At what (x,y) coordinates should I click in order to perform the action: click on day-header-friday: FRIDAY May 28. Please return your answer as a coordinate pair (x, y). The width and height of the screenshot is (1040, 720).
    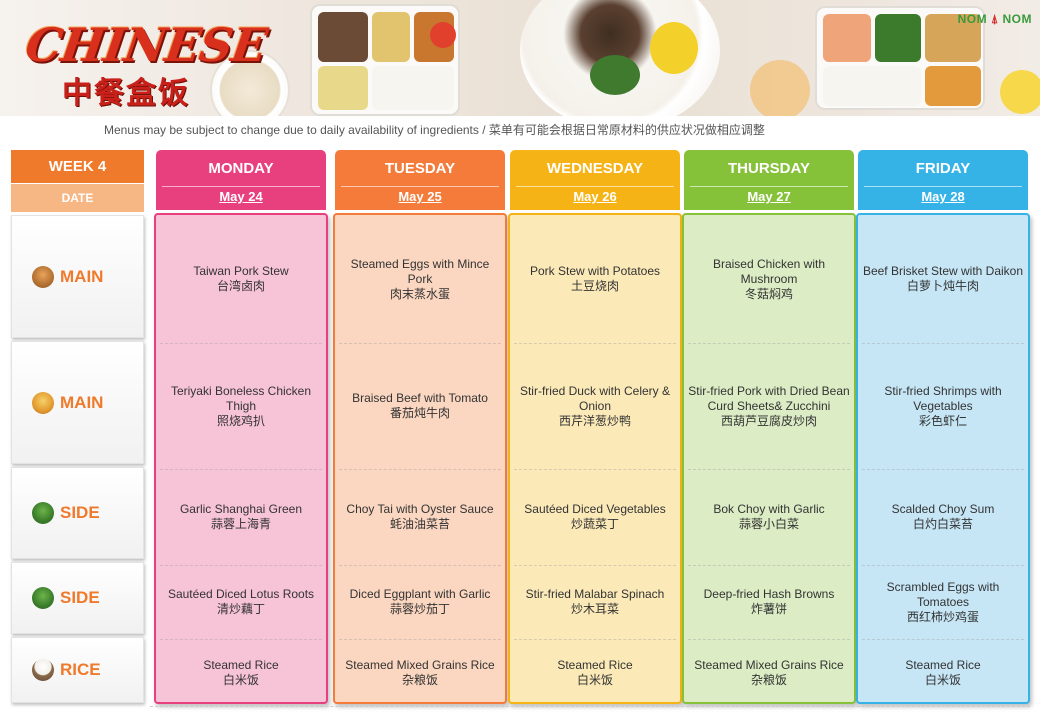
    Looking at the image, I should click on (943, 180).